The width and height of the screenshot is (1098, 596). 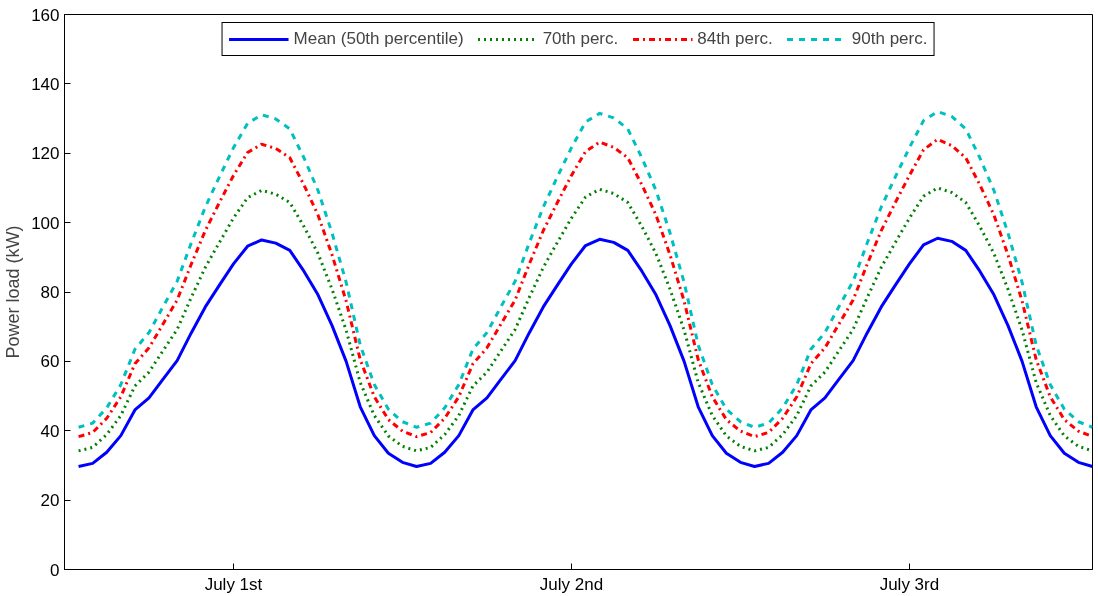 What do you see at coordinates (50, 431) in the screenshot?
I see `y-tick-label: 40` at bounding box center [50, 431].